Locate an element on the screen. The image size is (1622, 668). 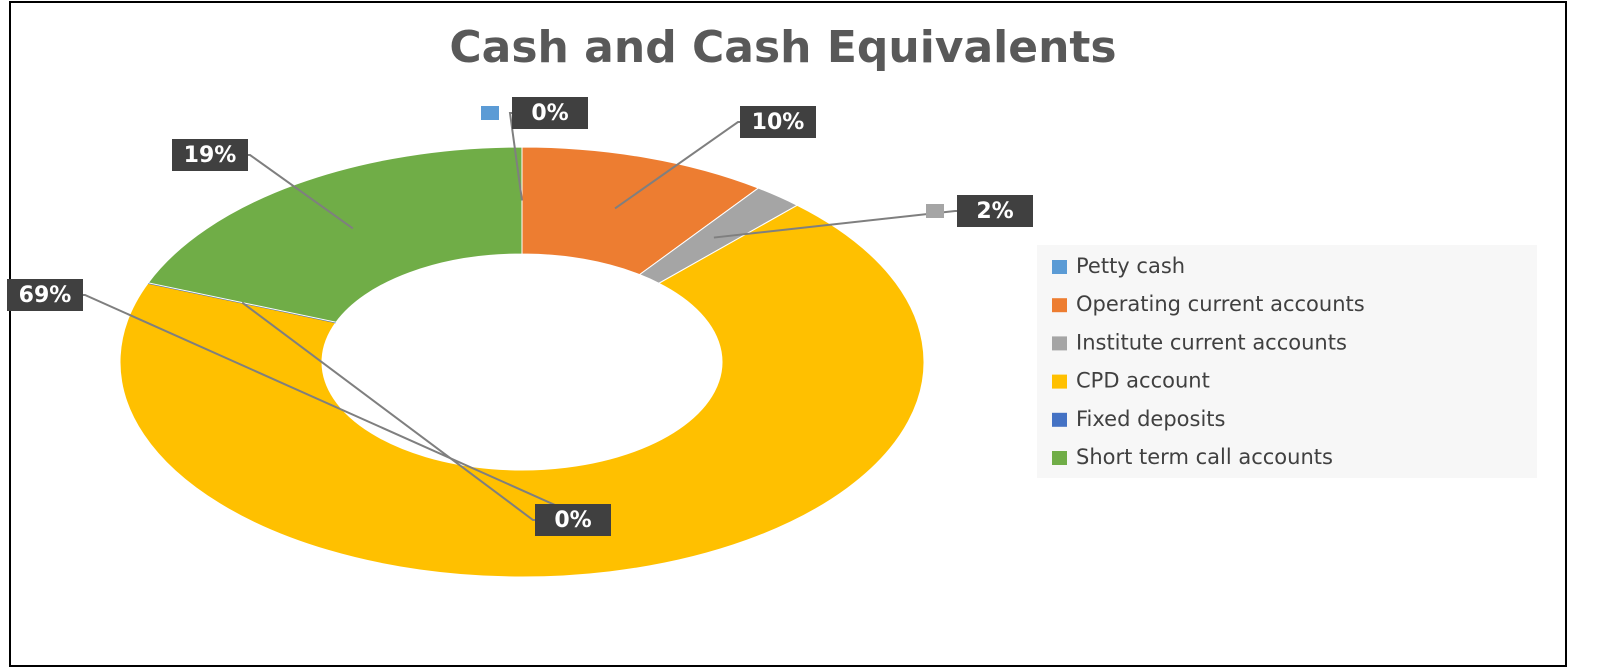
legend-label: Petty cash is located at coordinates (1130, 266).